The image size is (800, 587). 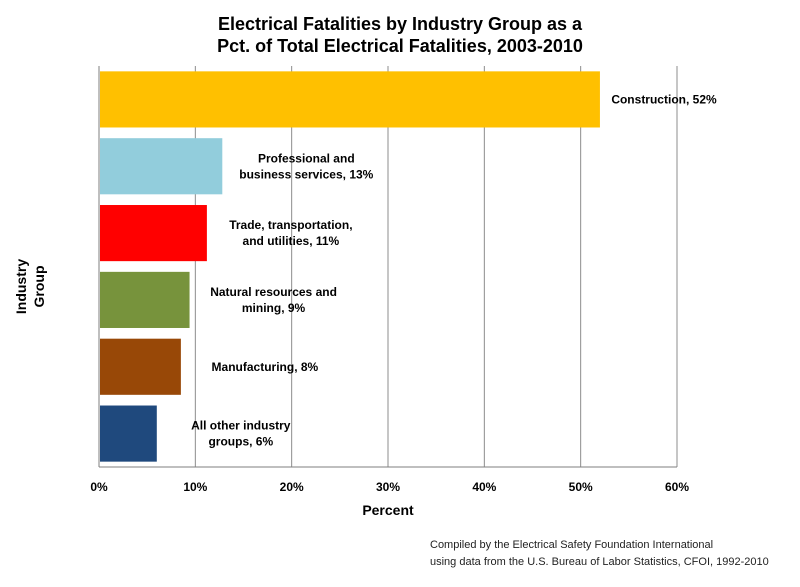 I want to click on x-tick-label: 0%, so click(x=99, y=487).